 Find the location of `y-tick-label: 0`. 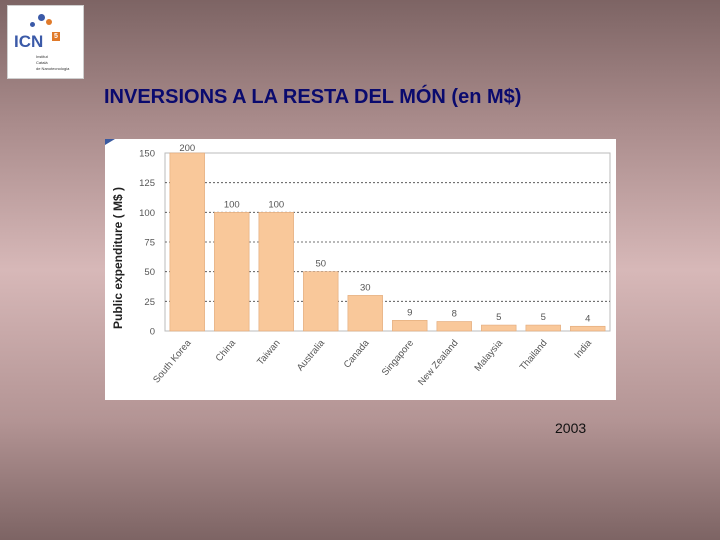

y-tick-label: 0 is located at coordinates (152, 332).